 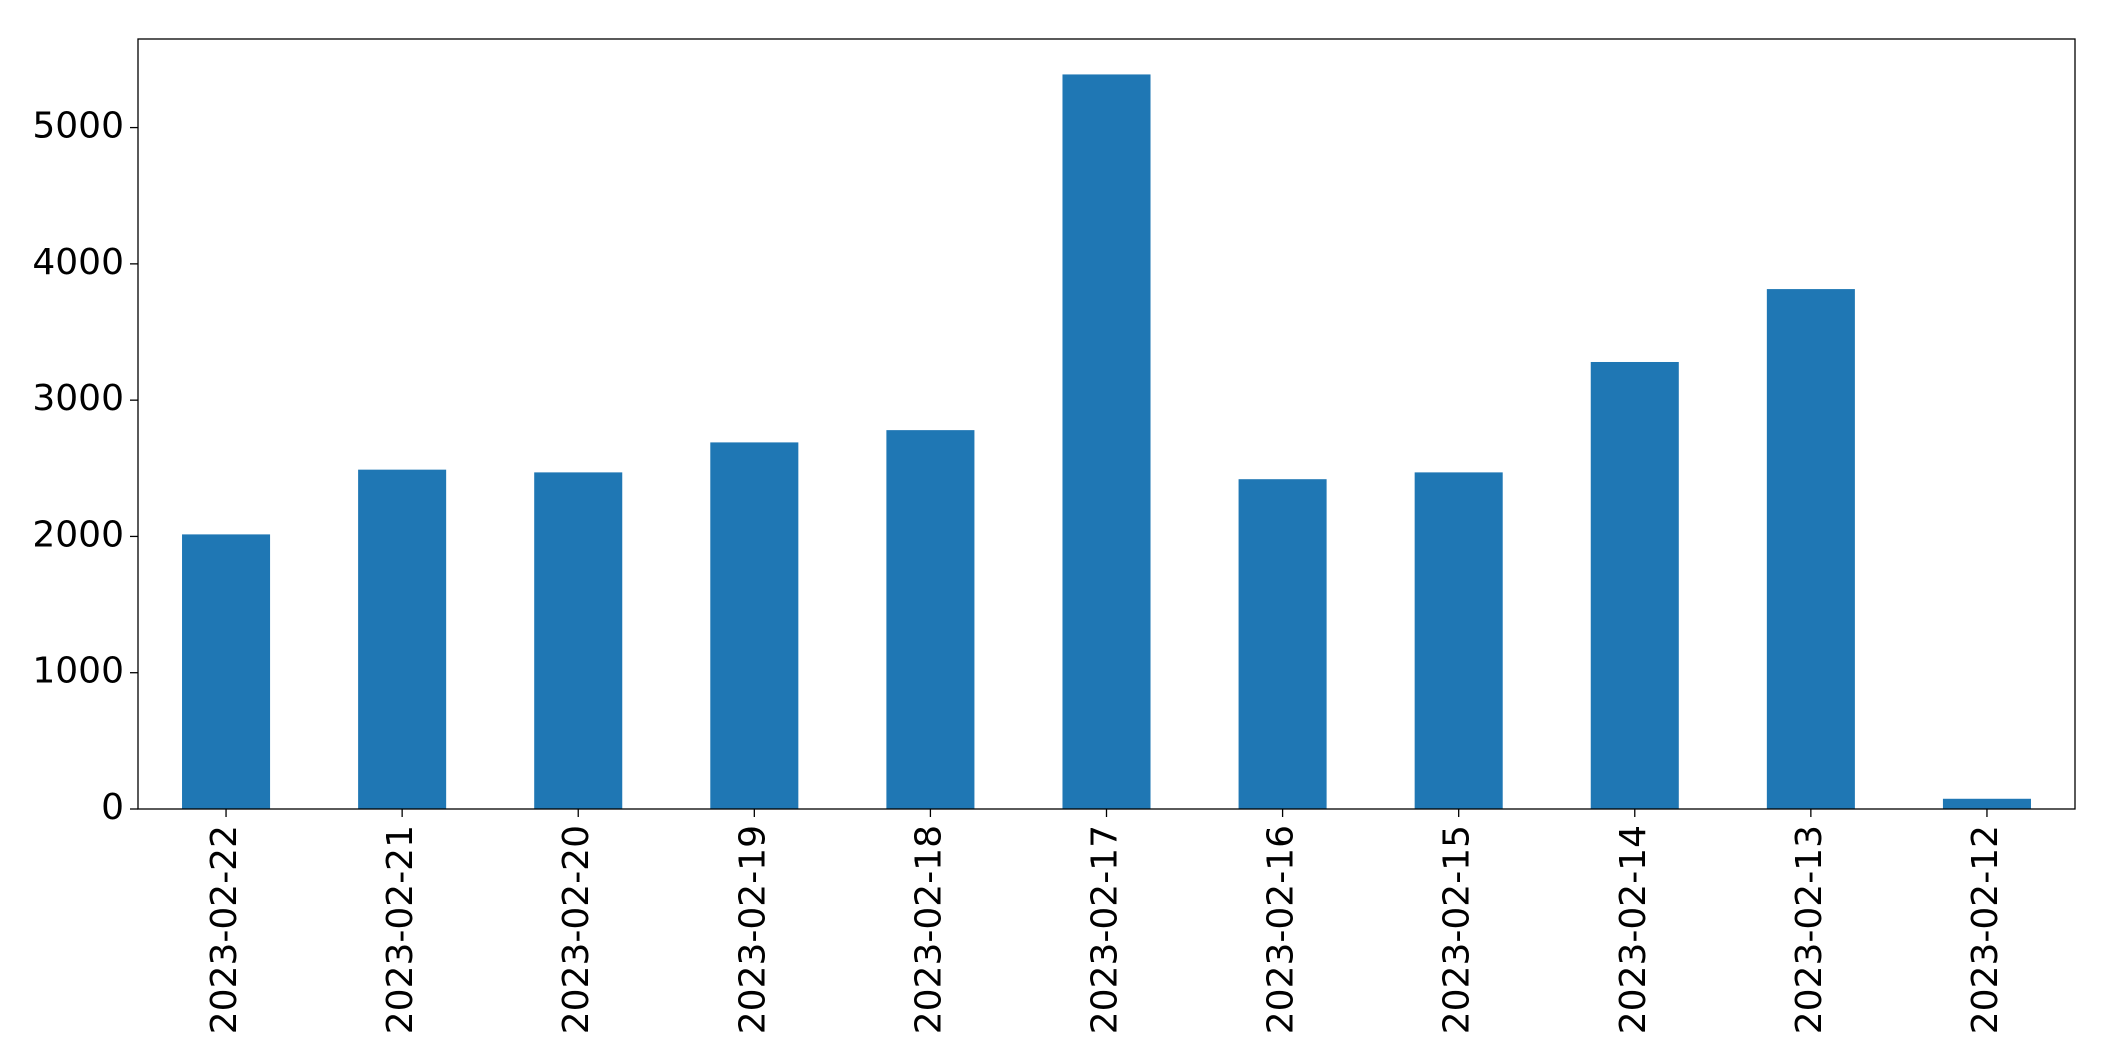 What do you see at coordinates (752, 929) in the screenshot?
I see `x-tick-label: 2023-02-19` at bounding box center [752, 929].